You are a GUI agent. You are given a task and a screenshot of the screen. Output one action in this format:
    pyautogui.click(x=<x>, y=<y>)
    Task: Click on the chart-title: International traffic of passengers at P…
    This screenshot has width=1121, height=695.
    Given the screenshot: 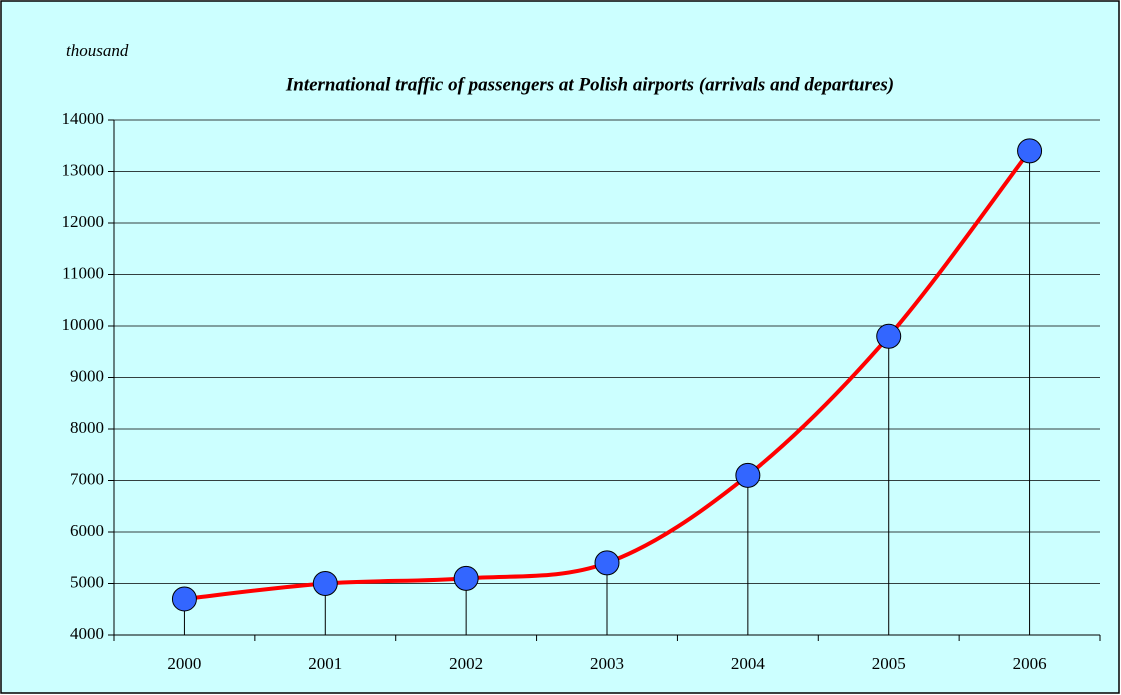 What is the action you would take?
    pyautogui.click(x=589, y=84)
    